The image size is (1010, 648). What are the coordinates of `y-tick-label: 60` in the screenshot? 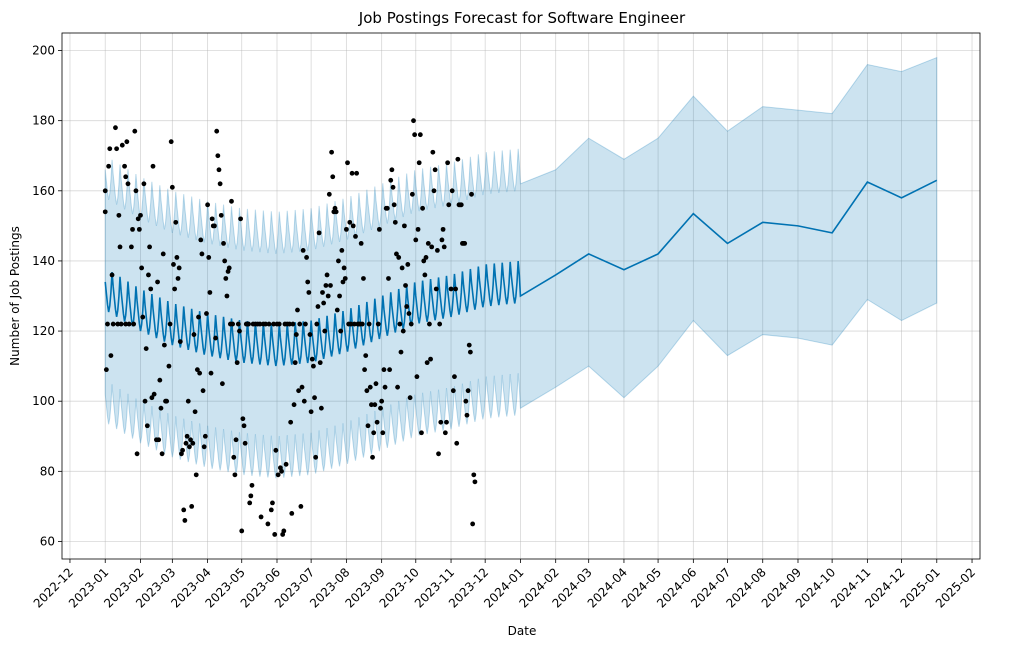 It's located at (47, 541).